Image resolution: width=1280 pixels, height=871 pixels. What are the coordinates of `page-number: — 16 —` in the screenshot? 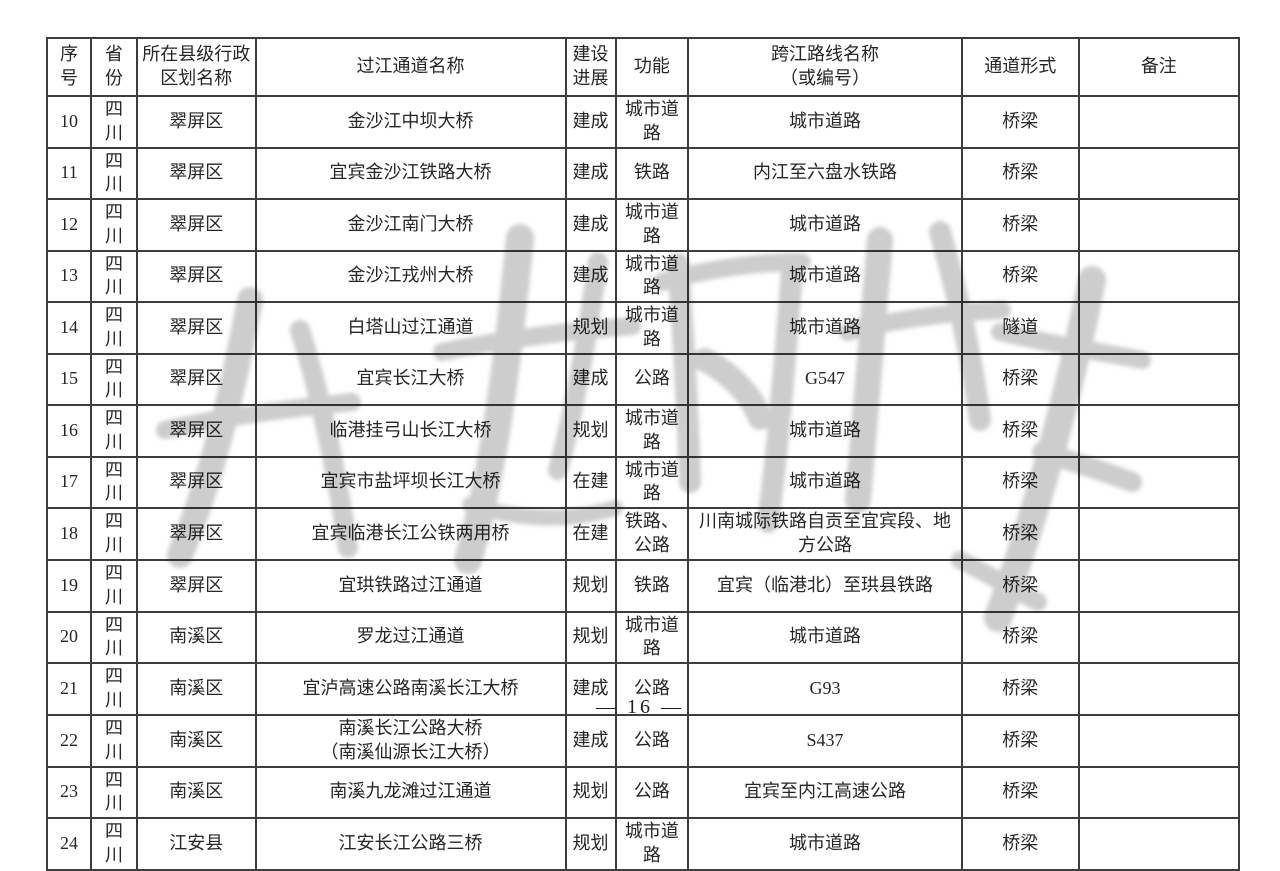 It's located at (640, 707).